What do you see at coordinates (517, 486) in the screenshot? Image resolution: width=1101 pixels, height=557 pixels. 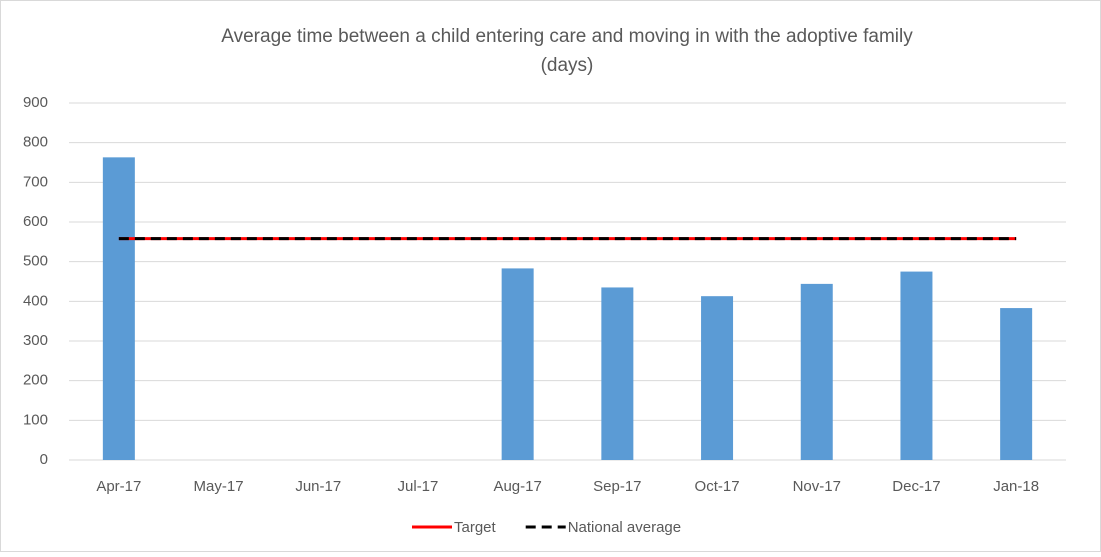 I see `x-tick-label: Aug-17` at bounding box center [517, 486].